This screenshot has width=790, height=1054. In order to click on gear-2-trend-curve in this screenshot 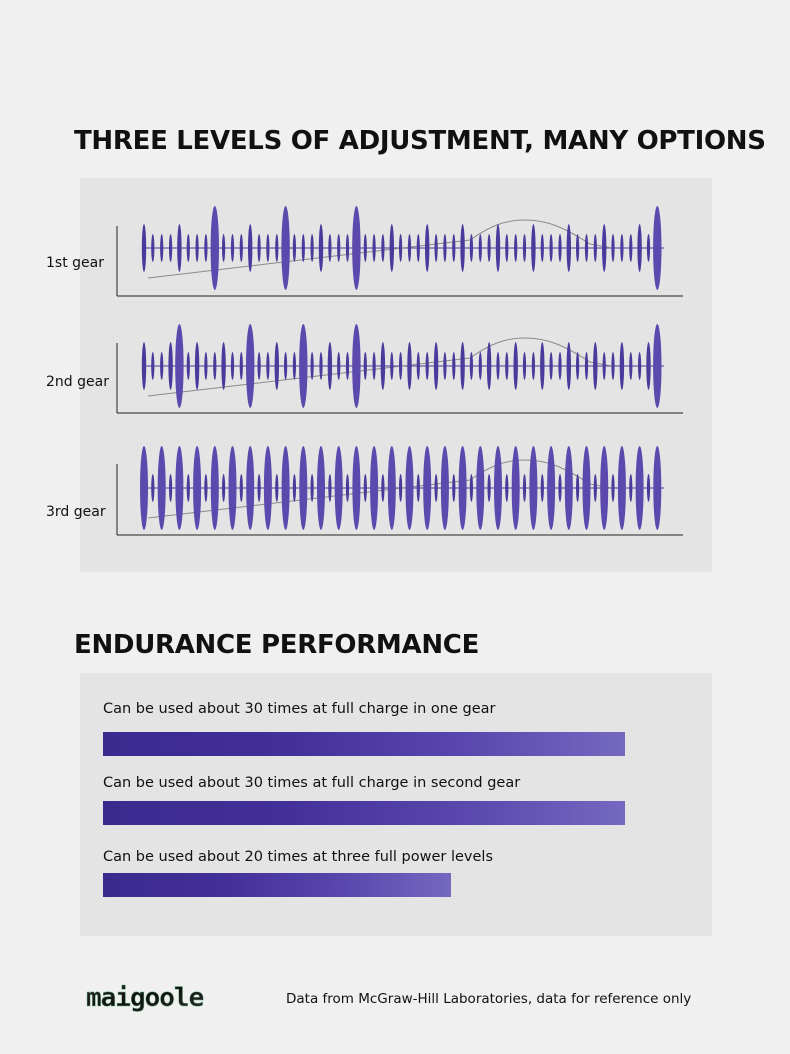, I will do `click(380, 367)`.